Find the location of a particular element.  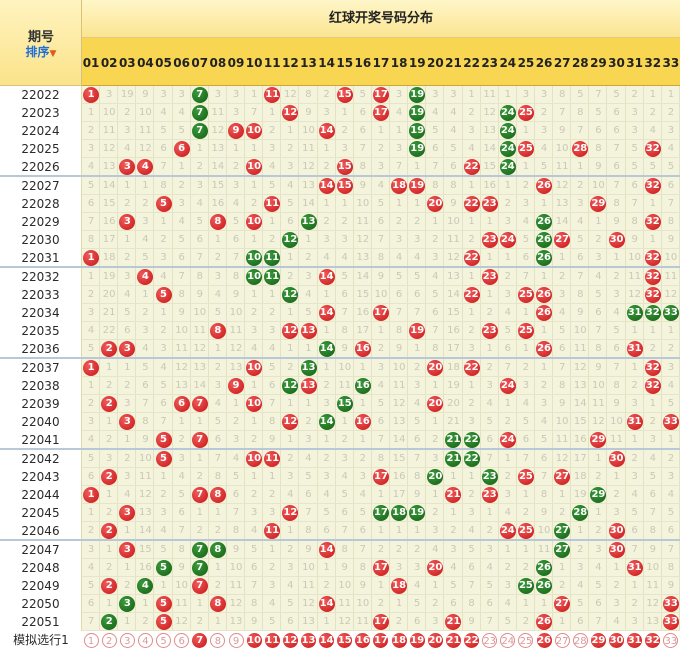

simulation-ball: 26 is located at coordinates (544, 640).